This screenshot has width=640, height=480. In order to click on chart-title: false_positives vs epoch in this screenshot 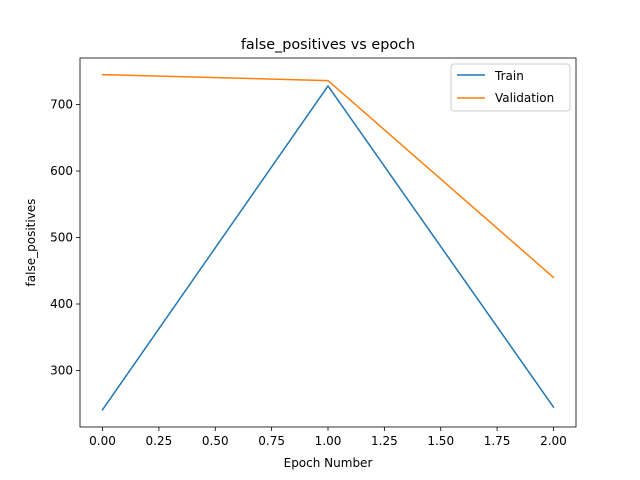, I will do `click(328, 45)`.